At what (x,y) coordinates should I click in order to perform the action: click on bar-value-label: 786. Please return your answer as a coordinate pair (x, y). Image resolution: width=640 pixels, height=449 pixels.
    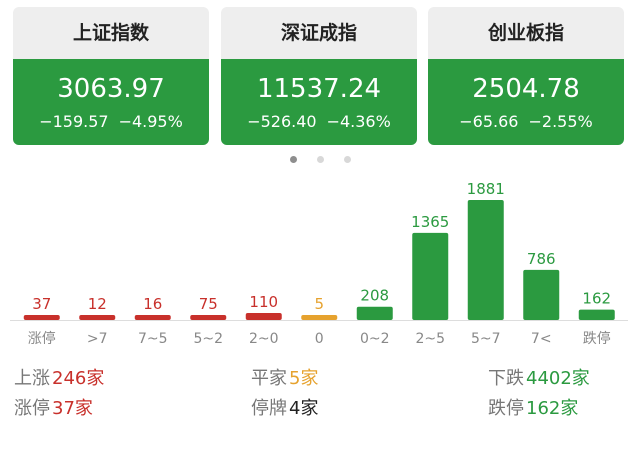
    Looking at the image, I should click on (541, 259).